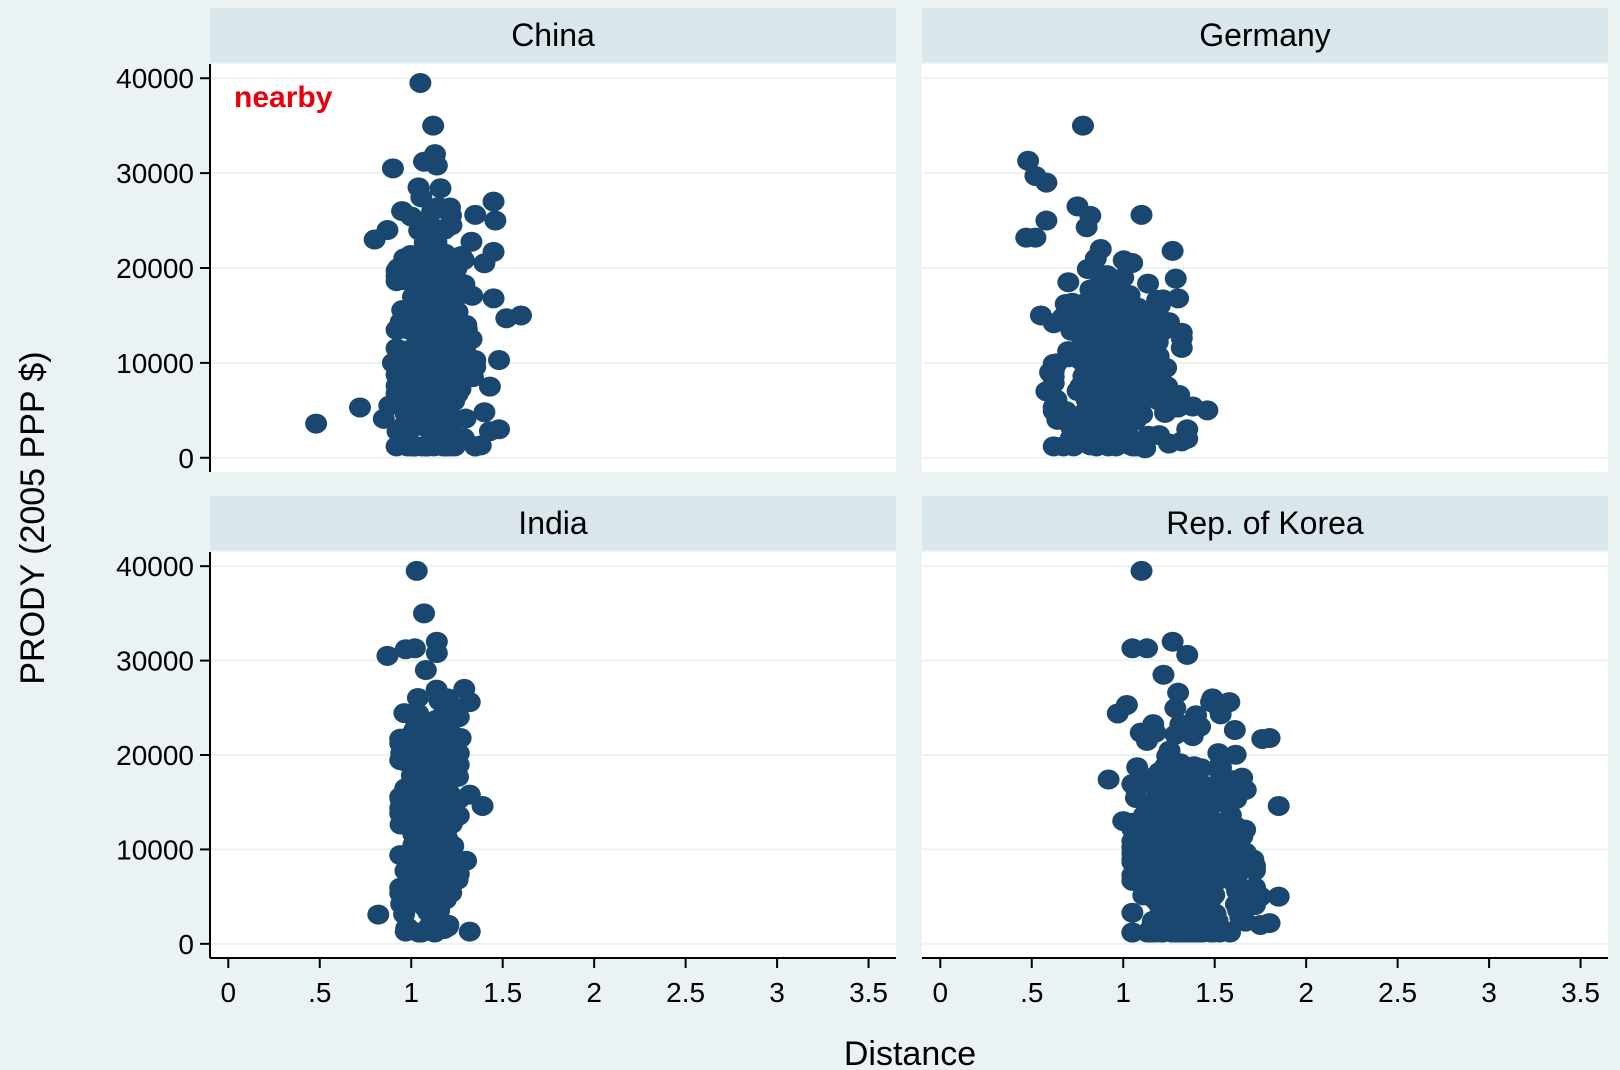  Describe the element at coordinates (868, 992) in the screenshot. I see `x-tick-label: 3.5` at that location.